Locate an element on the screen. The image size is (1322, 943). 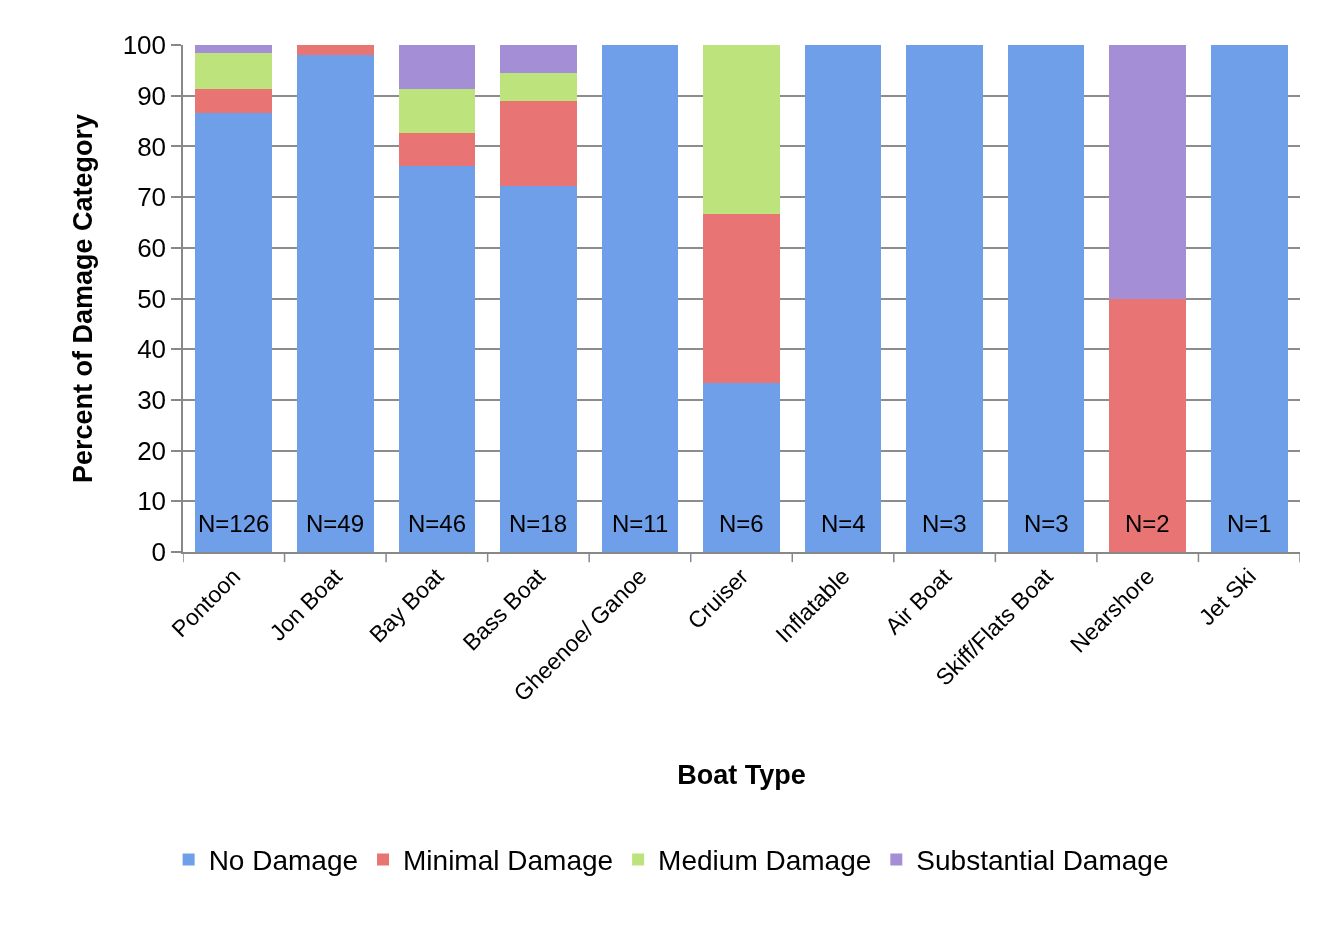
y-tick-label: 10 is located at coordinates (152, 501).